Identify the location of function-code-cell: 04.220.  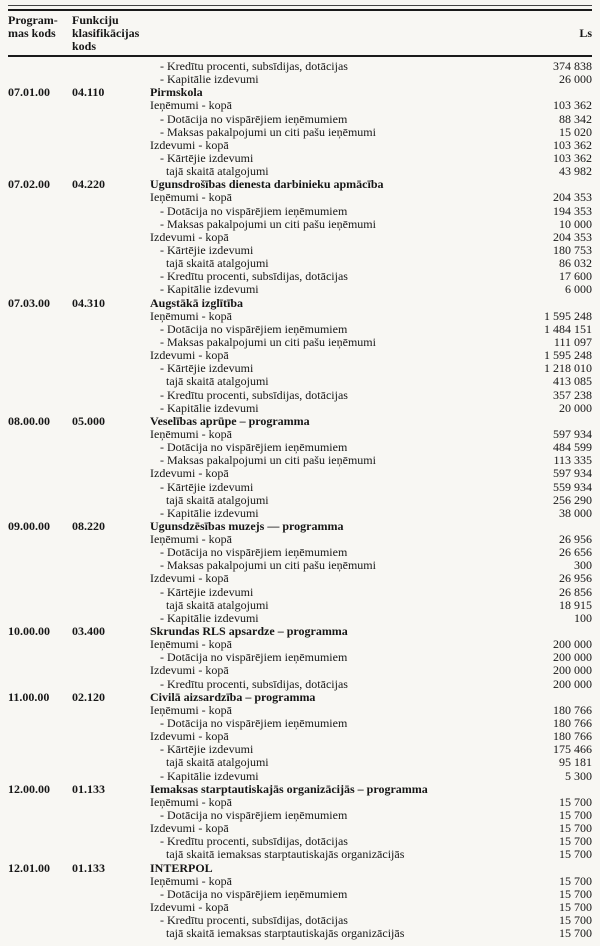
(88, 184).